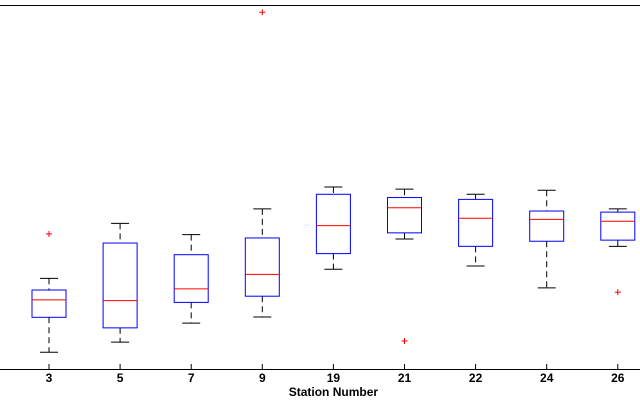 The width and height of the screenshot is (640, 400). What do you see at coordinates (405, 378) in the screenshot?
I see `x-tick-label: 21` at bounding box center [405, 378].